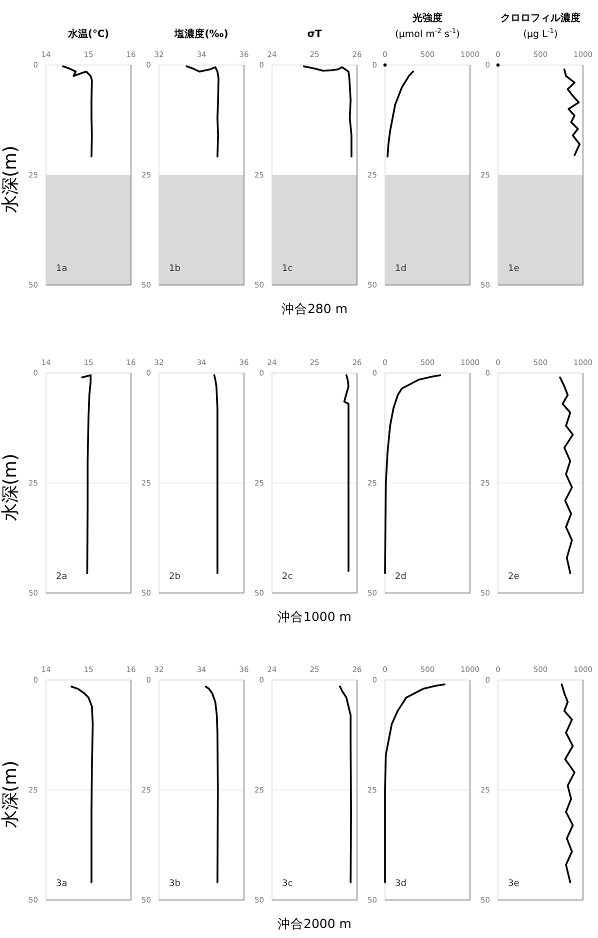 Image resolution: width=598 pixels, height=938 pixels. What do you see at coordinates (540, 18) in the screenshot?
I see `chart-title: クロロフィル濃度` at bounding box center [540, 18].